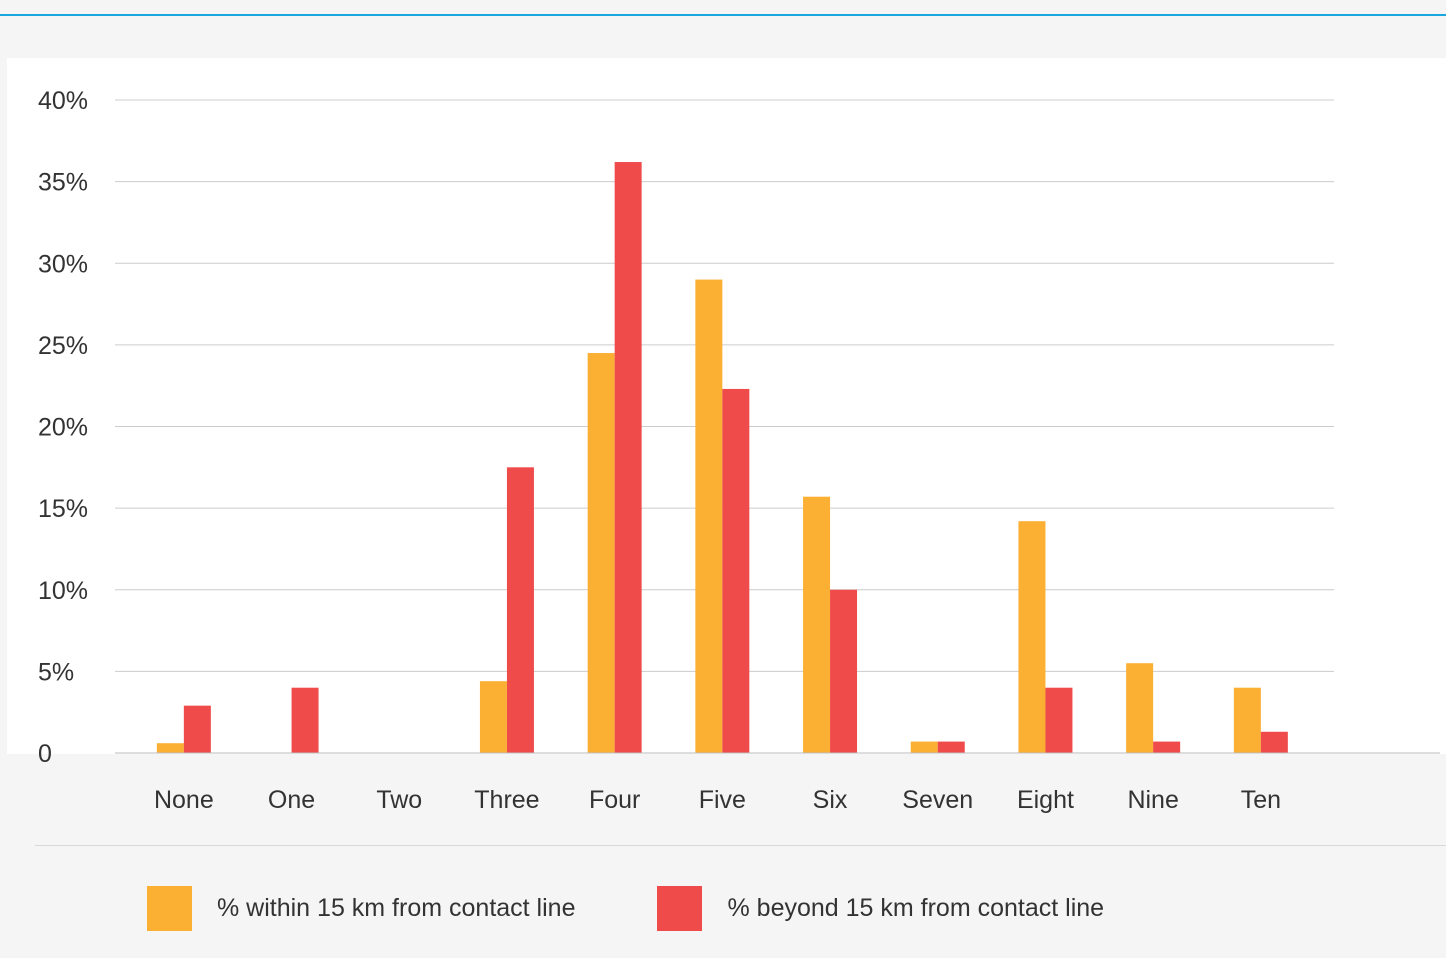 The width and height of the screenshot is (1446, 958). What do you see at coordinates (396, 907) in the screenshot?
I see `legend-label-within: % within 15 km from contact line` at bounding box center [396, 907].